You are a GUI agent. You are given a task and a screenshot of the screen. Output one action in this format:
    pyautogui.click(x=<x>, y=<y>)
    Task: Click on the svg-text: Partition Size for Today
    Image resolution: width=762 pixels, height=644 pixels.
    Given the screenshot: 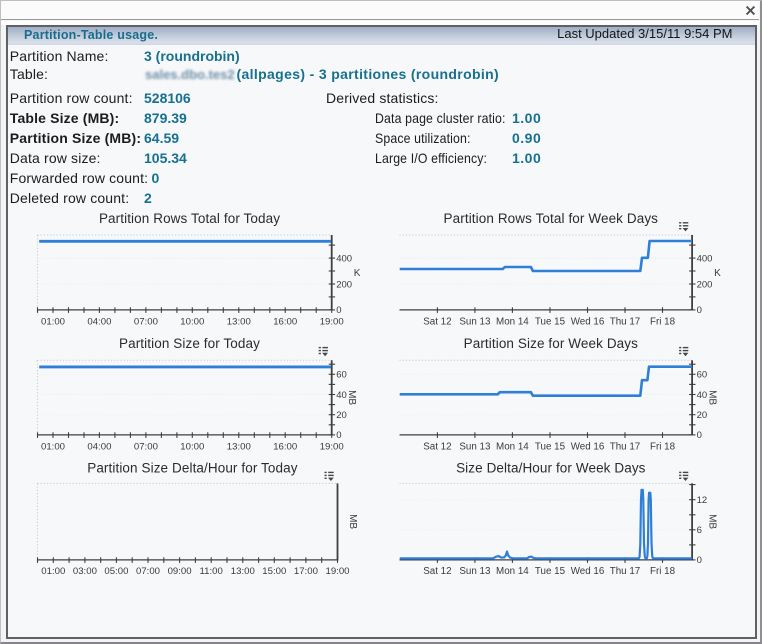 What is the action you would take?
    pyautogui.click(x=189, y=343)
    